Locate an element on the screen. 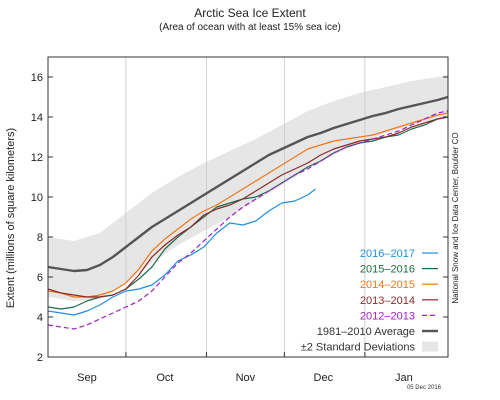  y-tick-label-5: 12 is located at coordinates (37, 158).